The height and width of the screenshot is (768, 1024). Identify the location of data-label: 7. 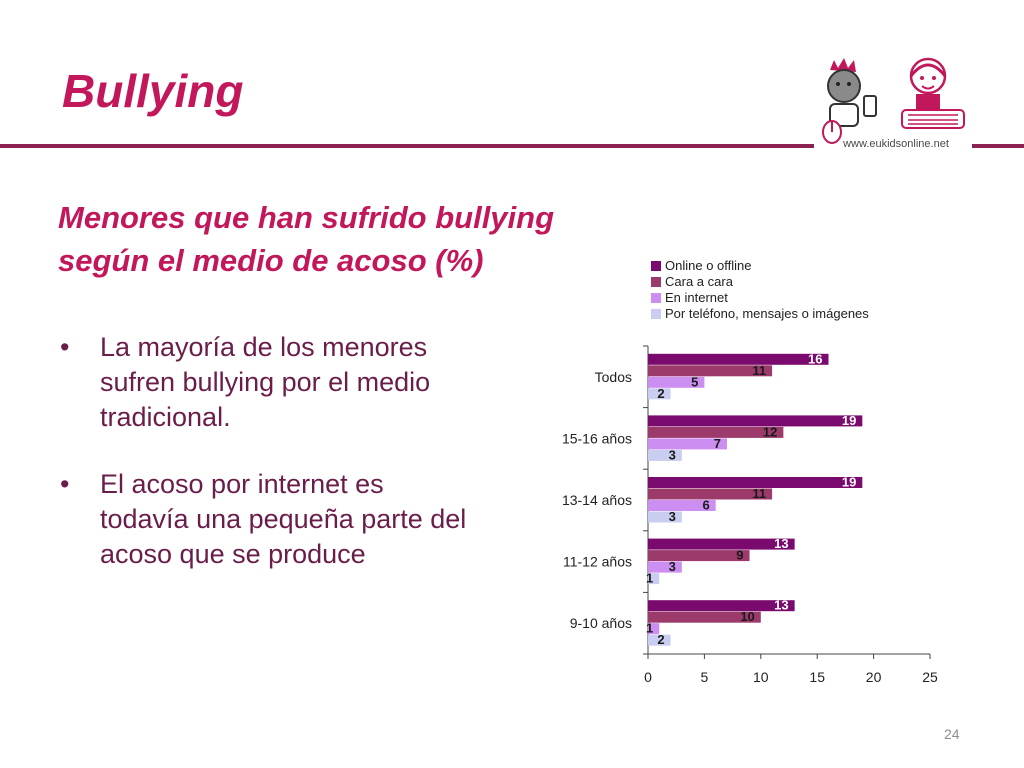
(717, 443).